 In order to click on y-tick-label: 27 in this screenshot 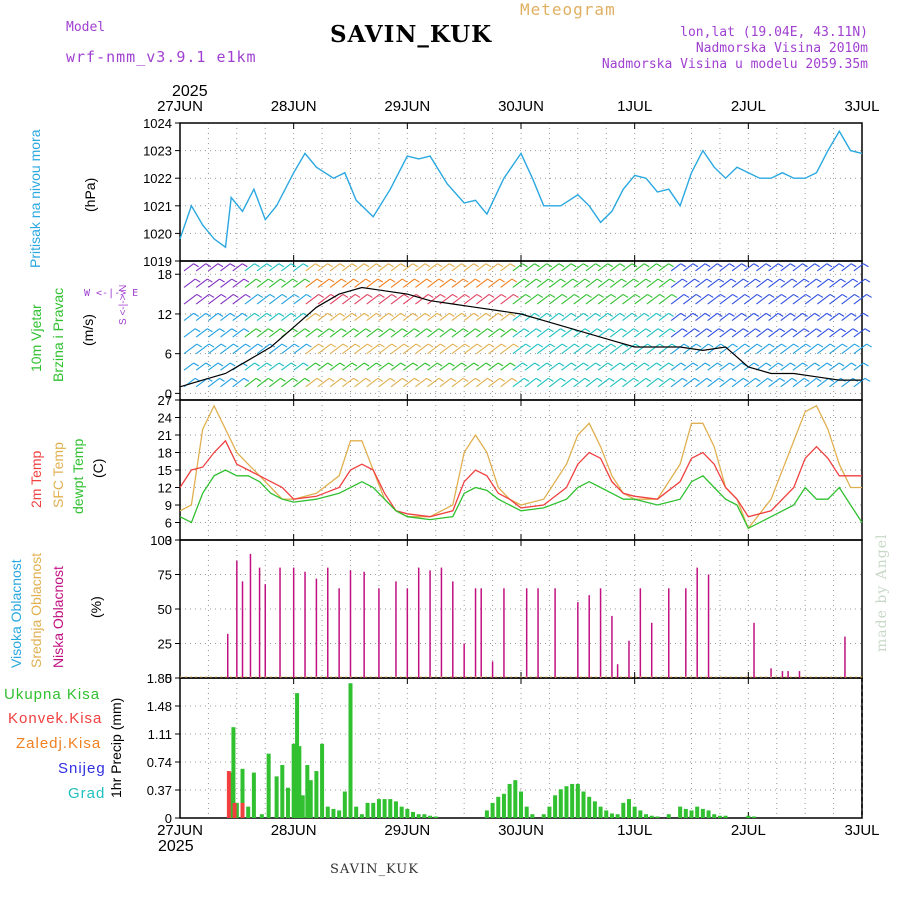, I will do `click(165, 400)`.